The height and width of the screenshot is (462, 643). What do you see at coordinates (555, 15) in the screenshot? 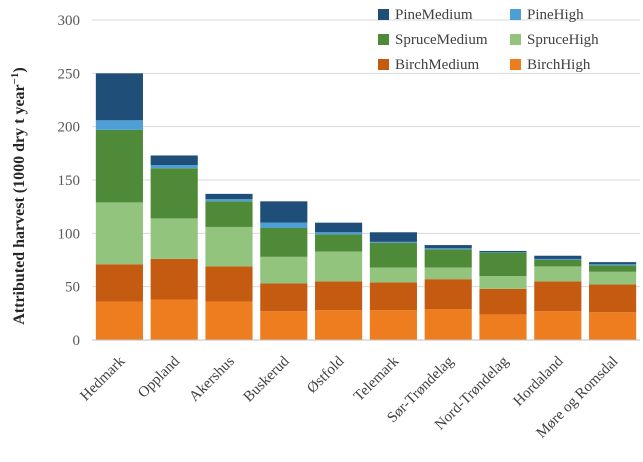
I see `legend-label-pinehigh: PineHigh` at bounding box center [555, 15].